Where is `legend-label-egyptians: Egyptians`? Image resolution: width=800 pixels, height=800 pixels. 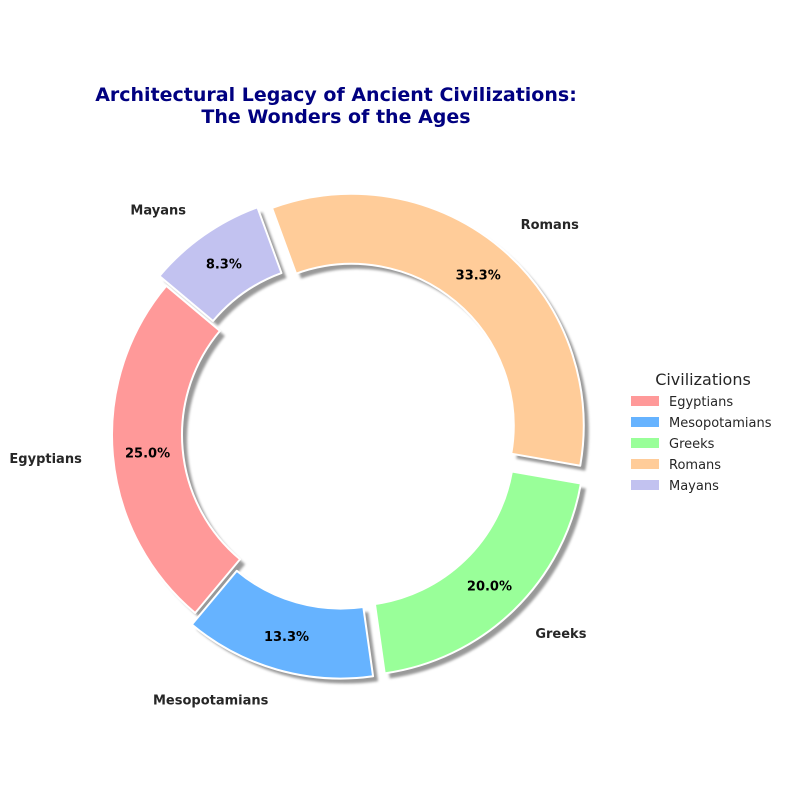 legend-label-egyptians: Egyptians is located at coordinates (701, 402).